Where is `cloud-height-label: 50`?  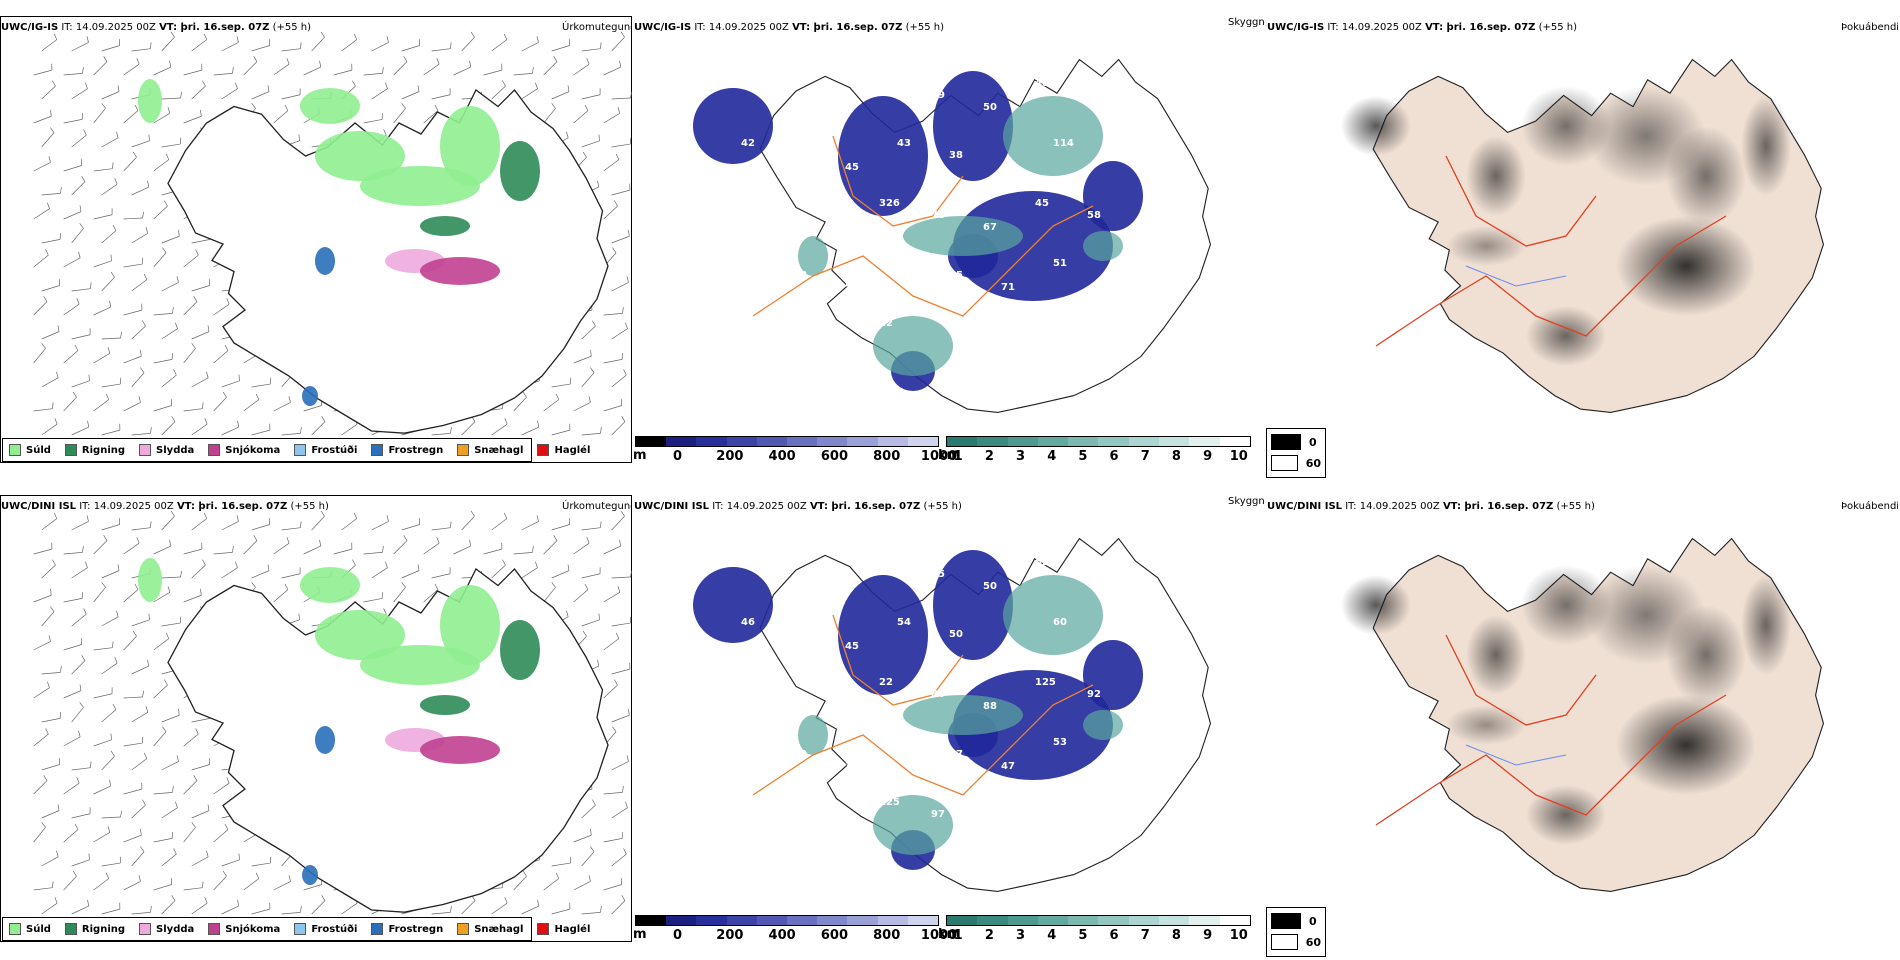
cloud-height-label: 50 is located at coordinates (990, 586).